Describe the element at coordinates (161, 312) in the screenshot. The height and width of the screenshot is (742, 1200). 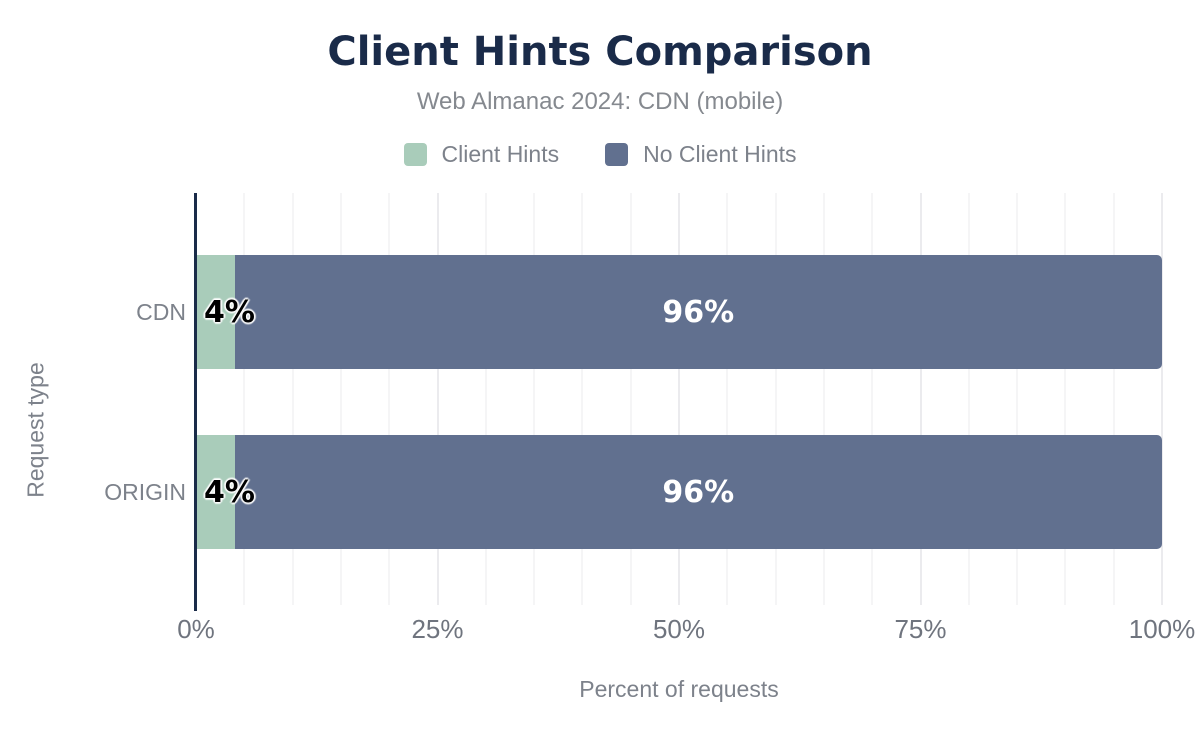
I see `category-label-cdn: CDN` at that location.